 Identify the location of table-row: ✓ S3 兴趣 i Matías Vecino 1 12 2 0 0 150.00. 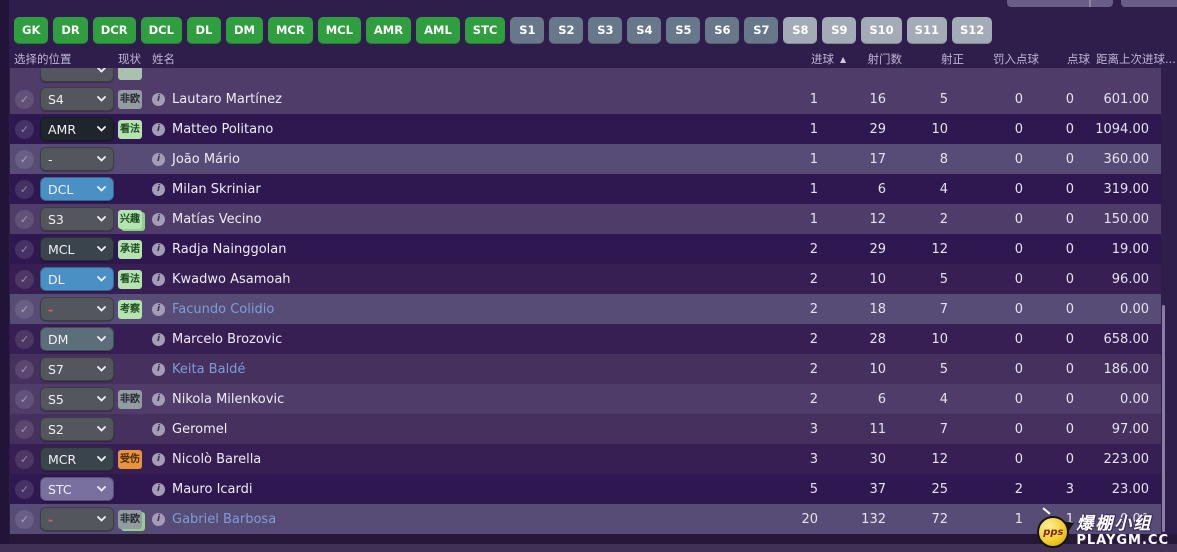
(585, 219).